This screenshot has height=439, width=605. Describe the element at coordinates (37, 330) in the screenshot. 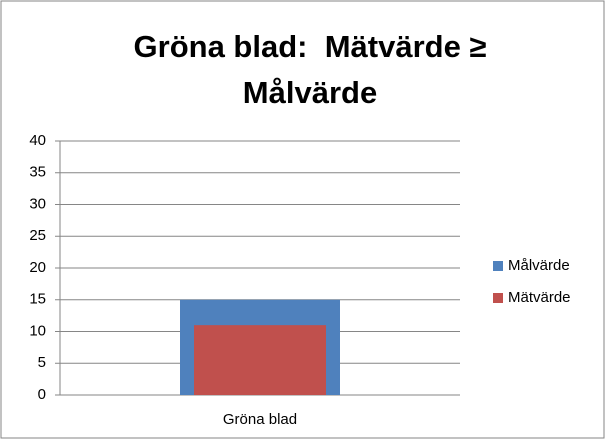

I see `y-tick-label: 10` at that location.